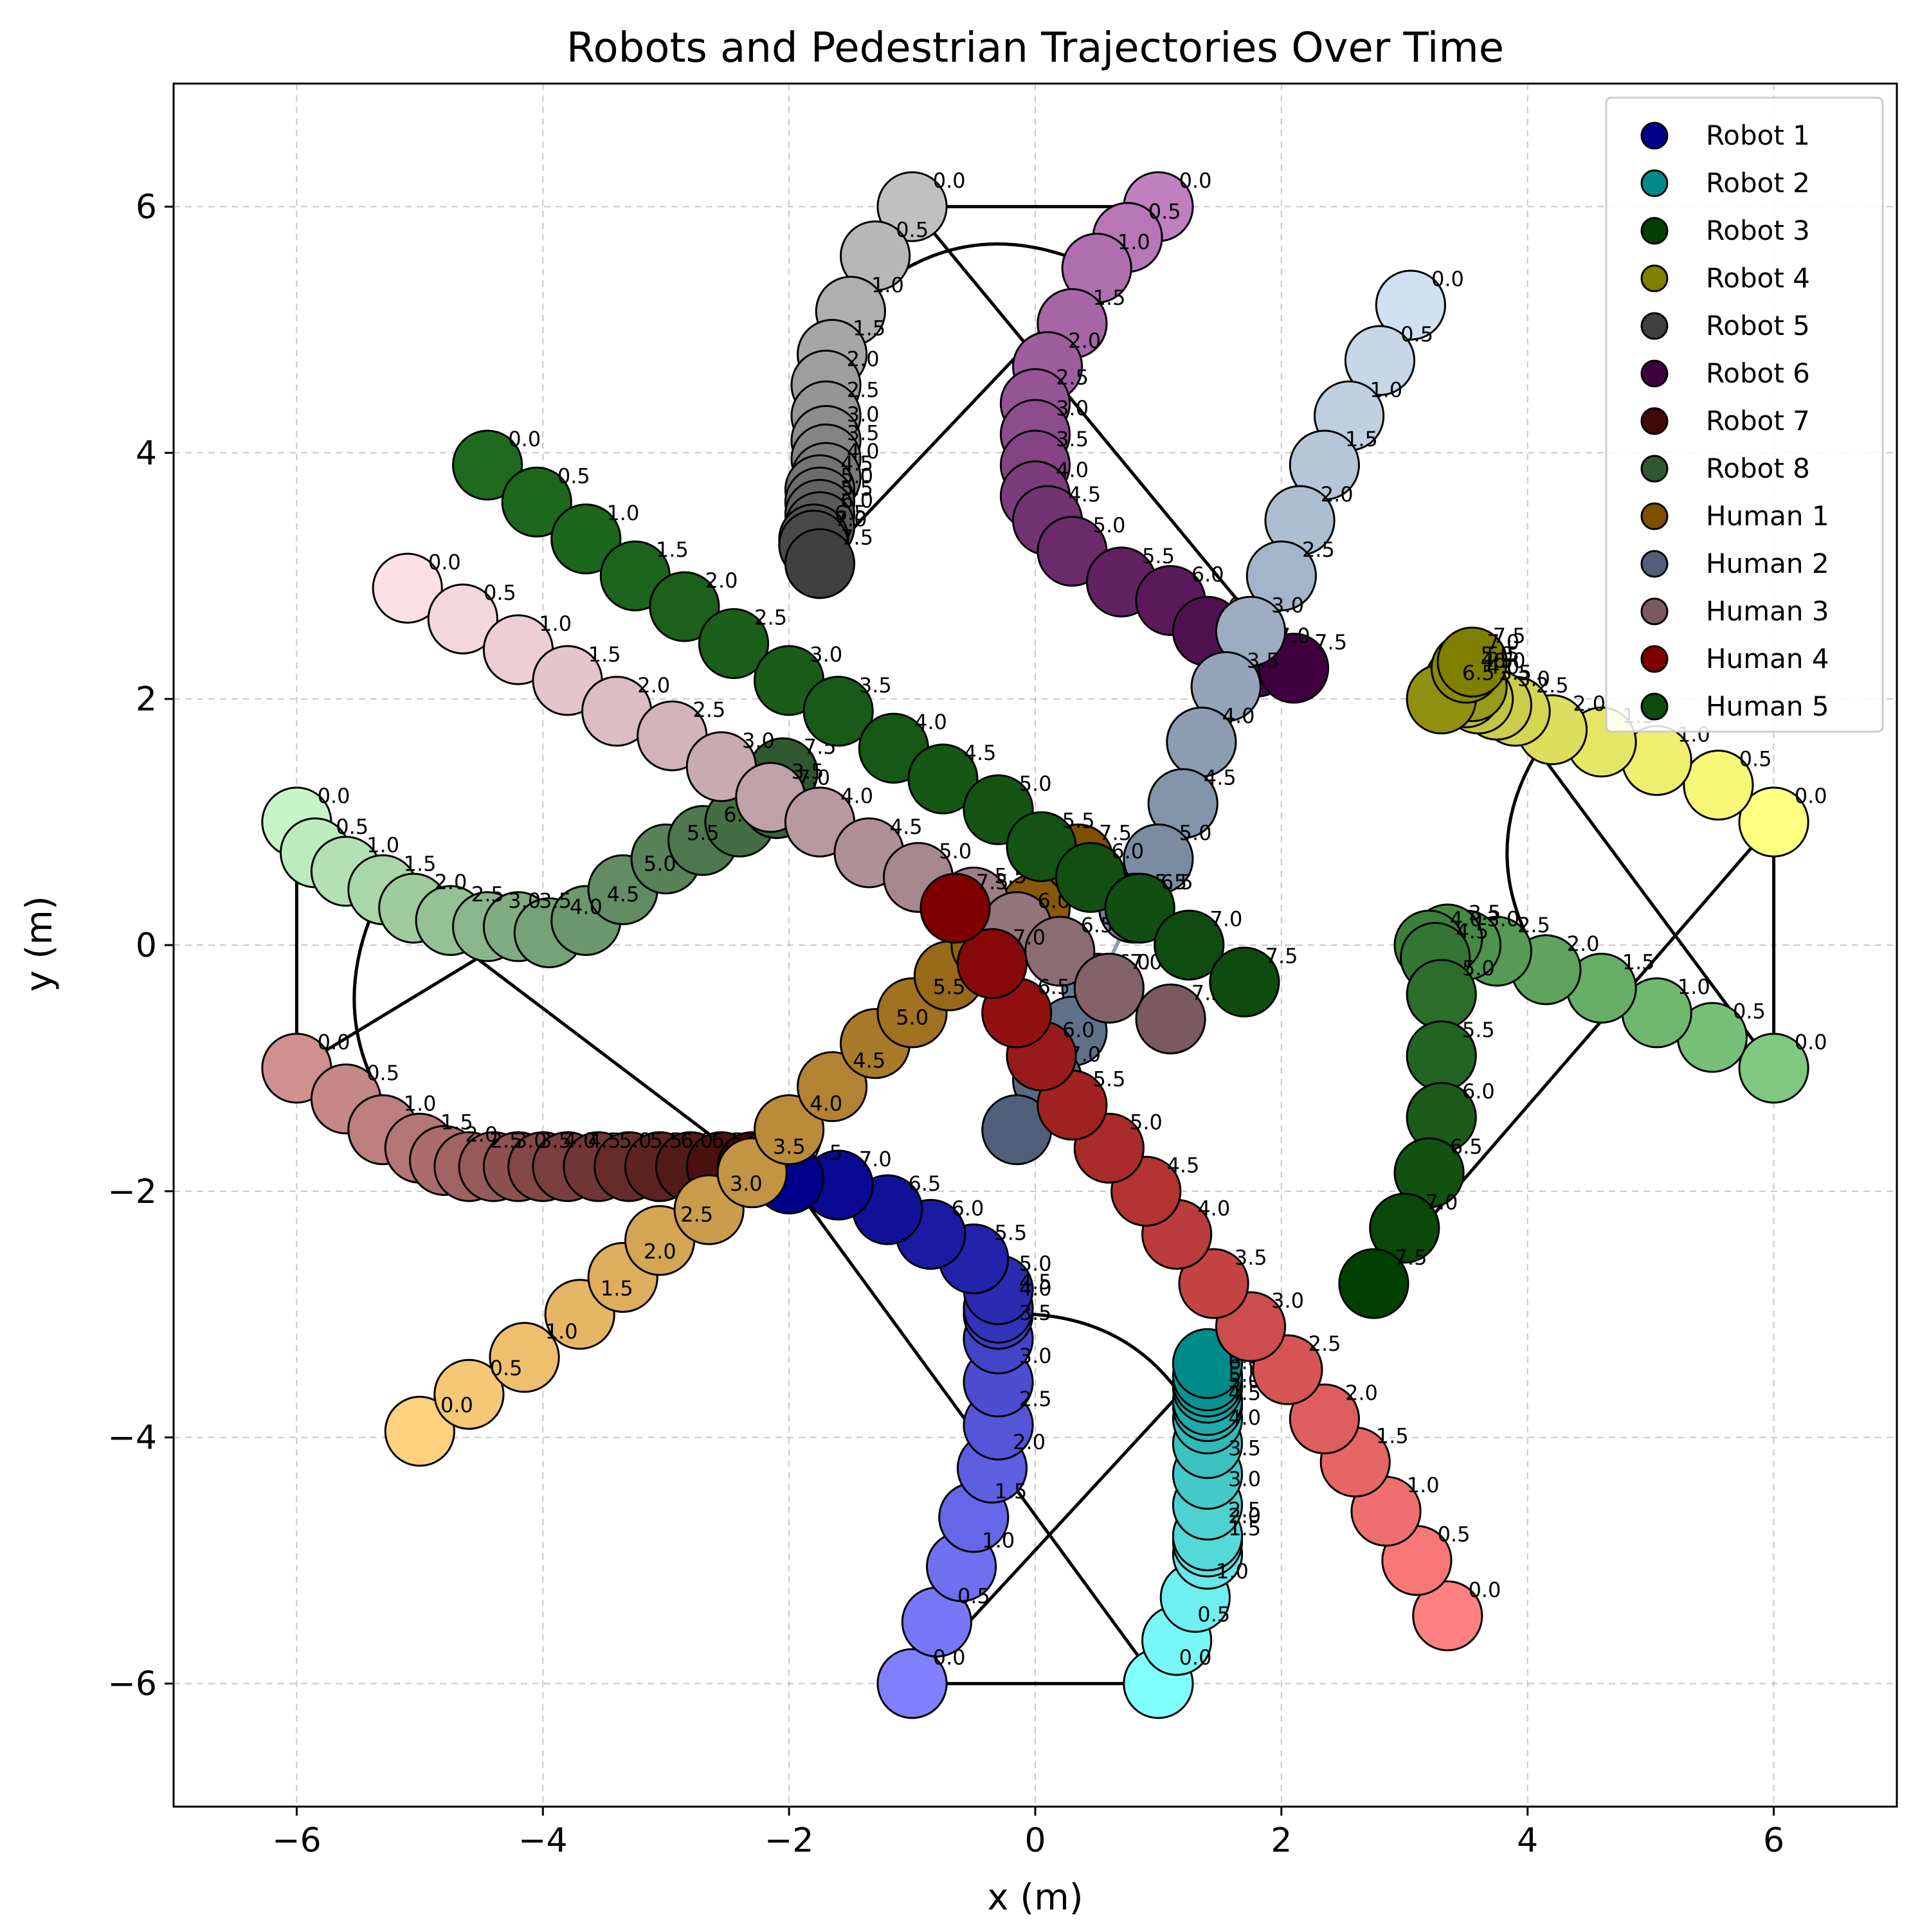 The height and width of the screenshot is (1932, 1929). I want to click on legend-label: Human 2, so click(1767, 563).